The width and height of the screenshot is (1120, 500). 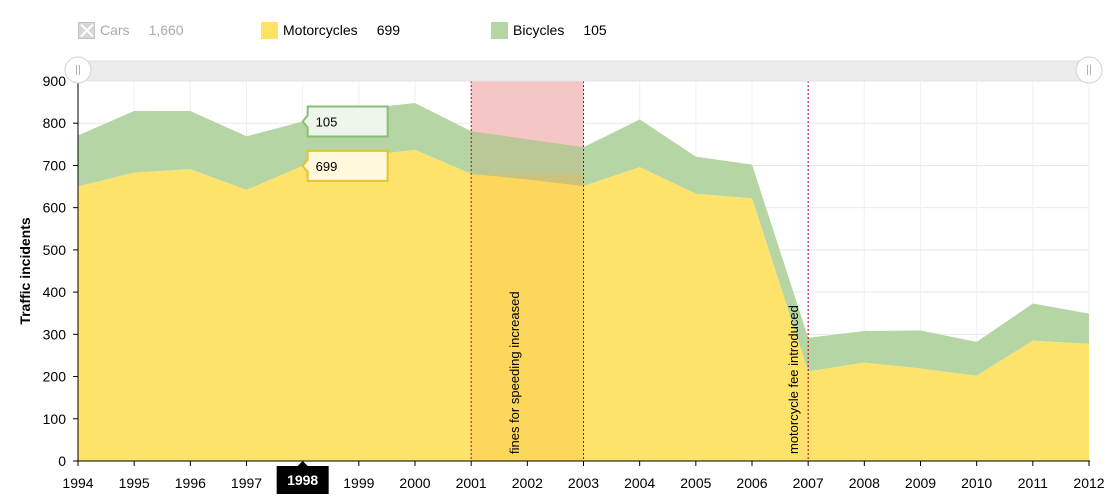 What do you see at coordinates (77, 483) in the screenshot?
I see `x-tick-label: 1994` at bounding box center [77, 483].